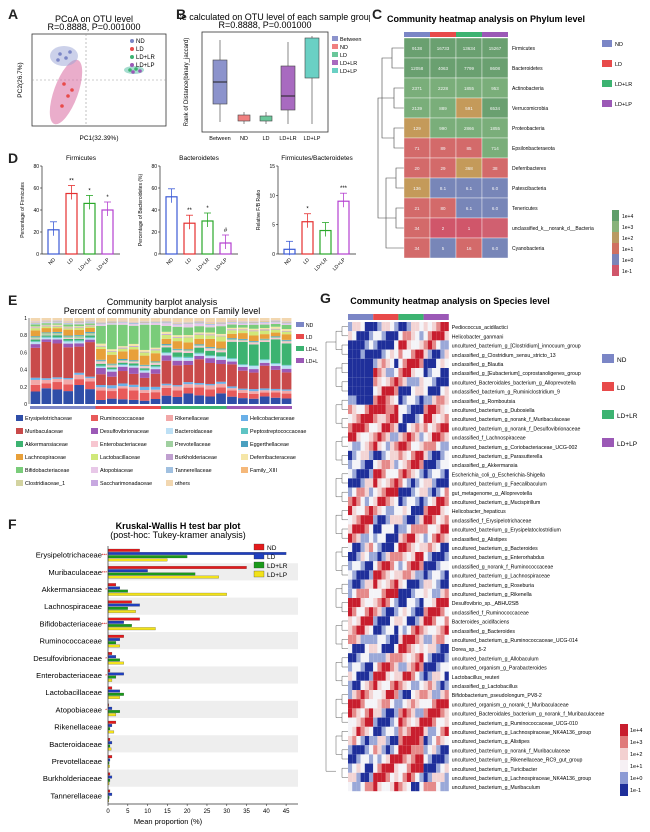  What do you see at coordinates (265, 139) in the screenshot?
I see `boxplot-cat-ld: LD` at bounding box center [265, 139].